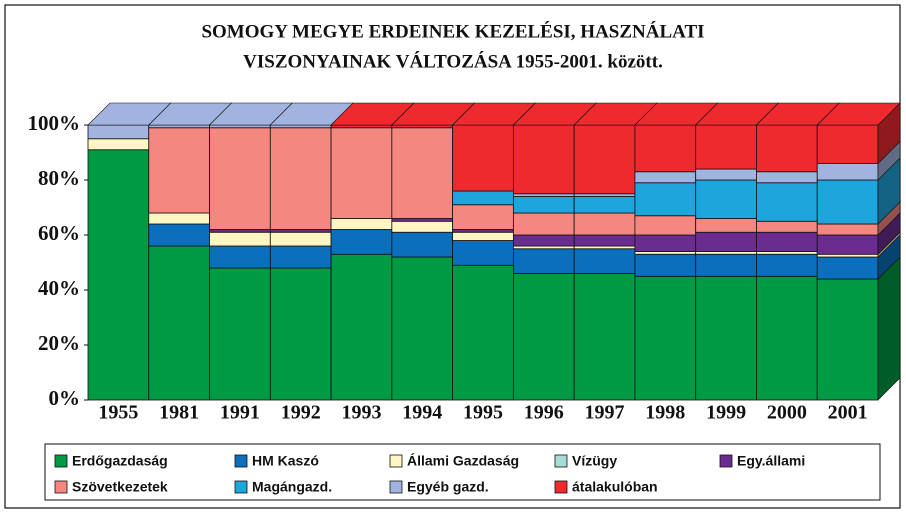  I want to click on x-tick-label: 1998, so click(665, 413).